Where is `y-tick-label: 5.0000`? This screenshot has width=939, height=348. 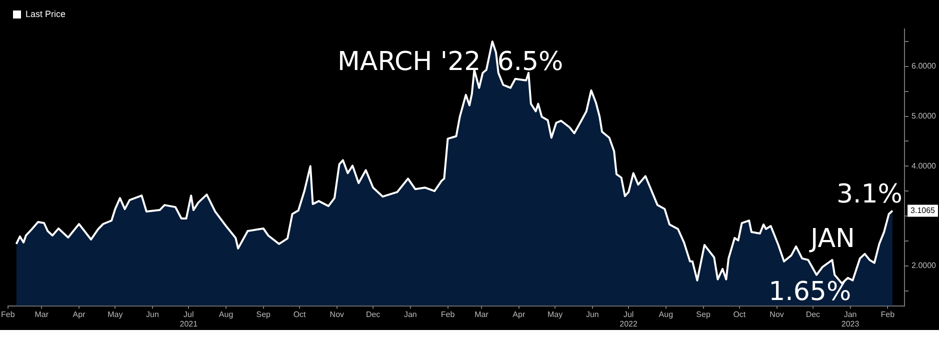
y-tick-label: 5.0000 is located at coordinates (924, 115).